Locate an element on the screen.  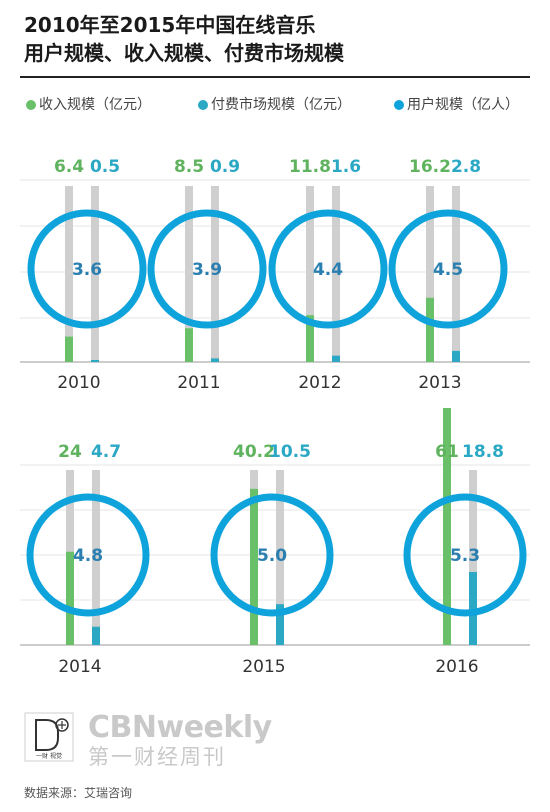
users-value-label: 3.9 is located at coordinates (207, 270).